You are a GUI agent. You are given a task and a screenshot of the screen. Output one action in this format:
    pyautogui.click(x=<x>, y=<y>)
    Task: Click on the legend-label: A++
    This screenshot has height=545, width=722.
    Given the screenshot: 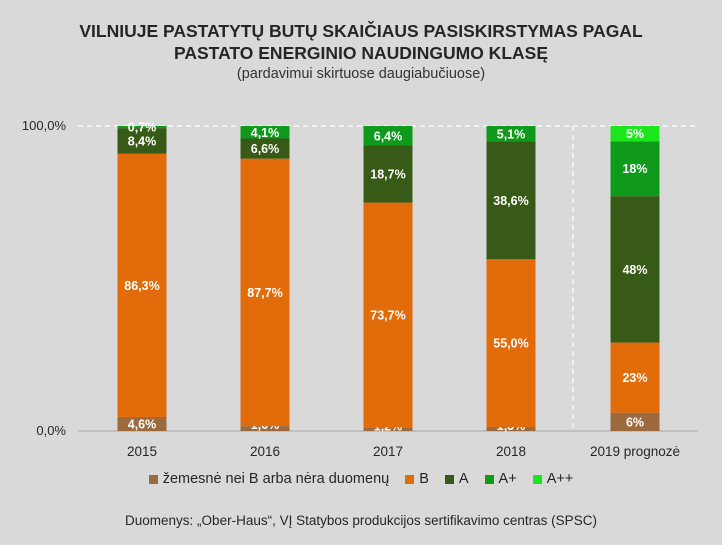 What is the action you would take?
    pyautogui.click(x=560, y=479)
    